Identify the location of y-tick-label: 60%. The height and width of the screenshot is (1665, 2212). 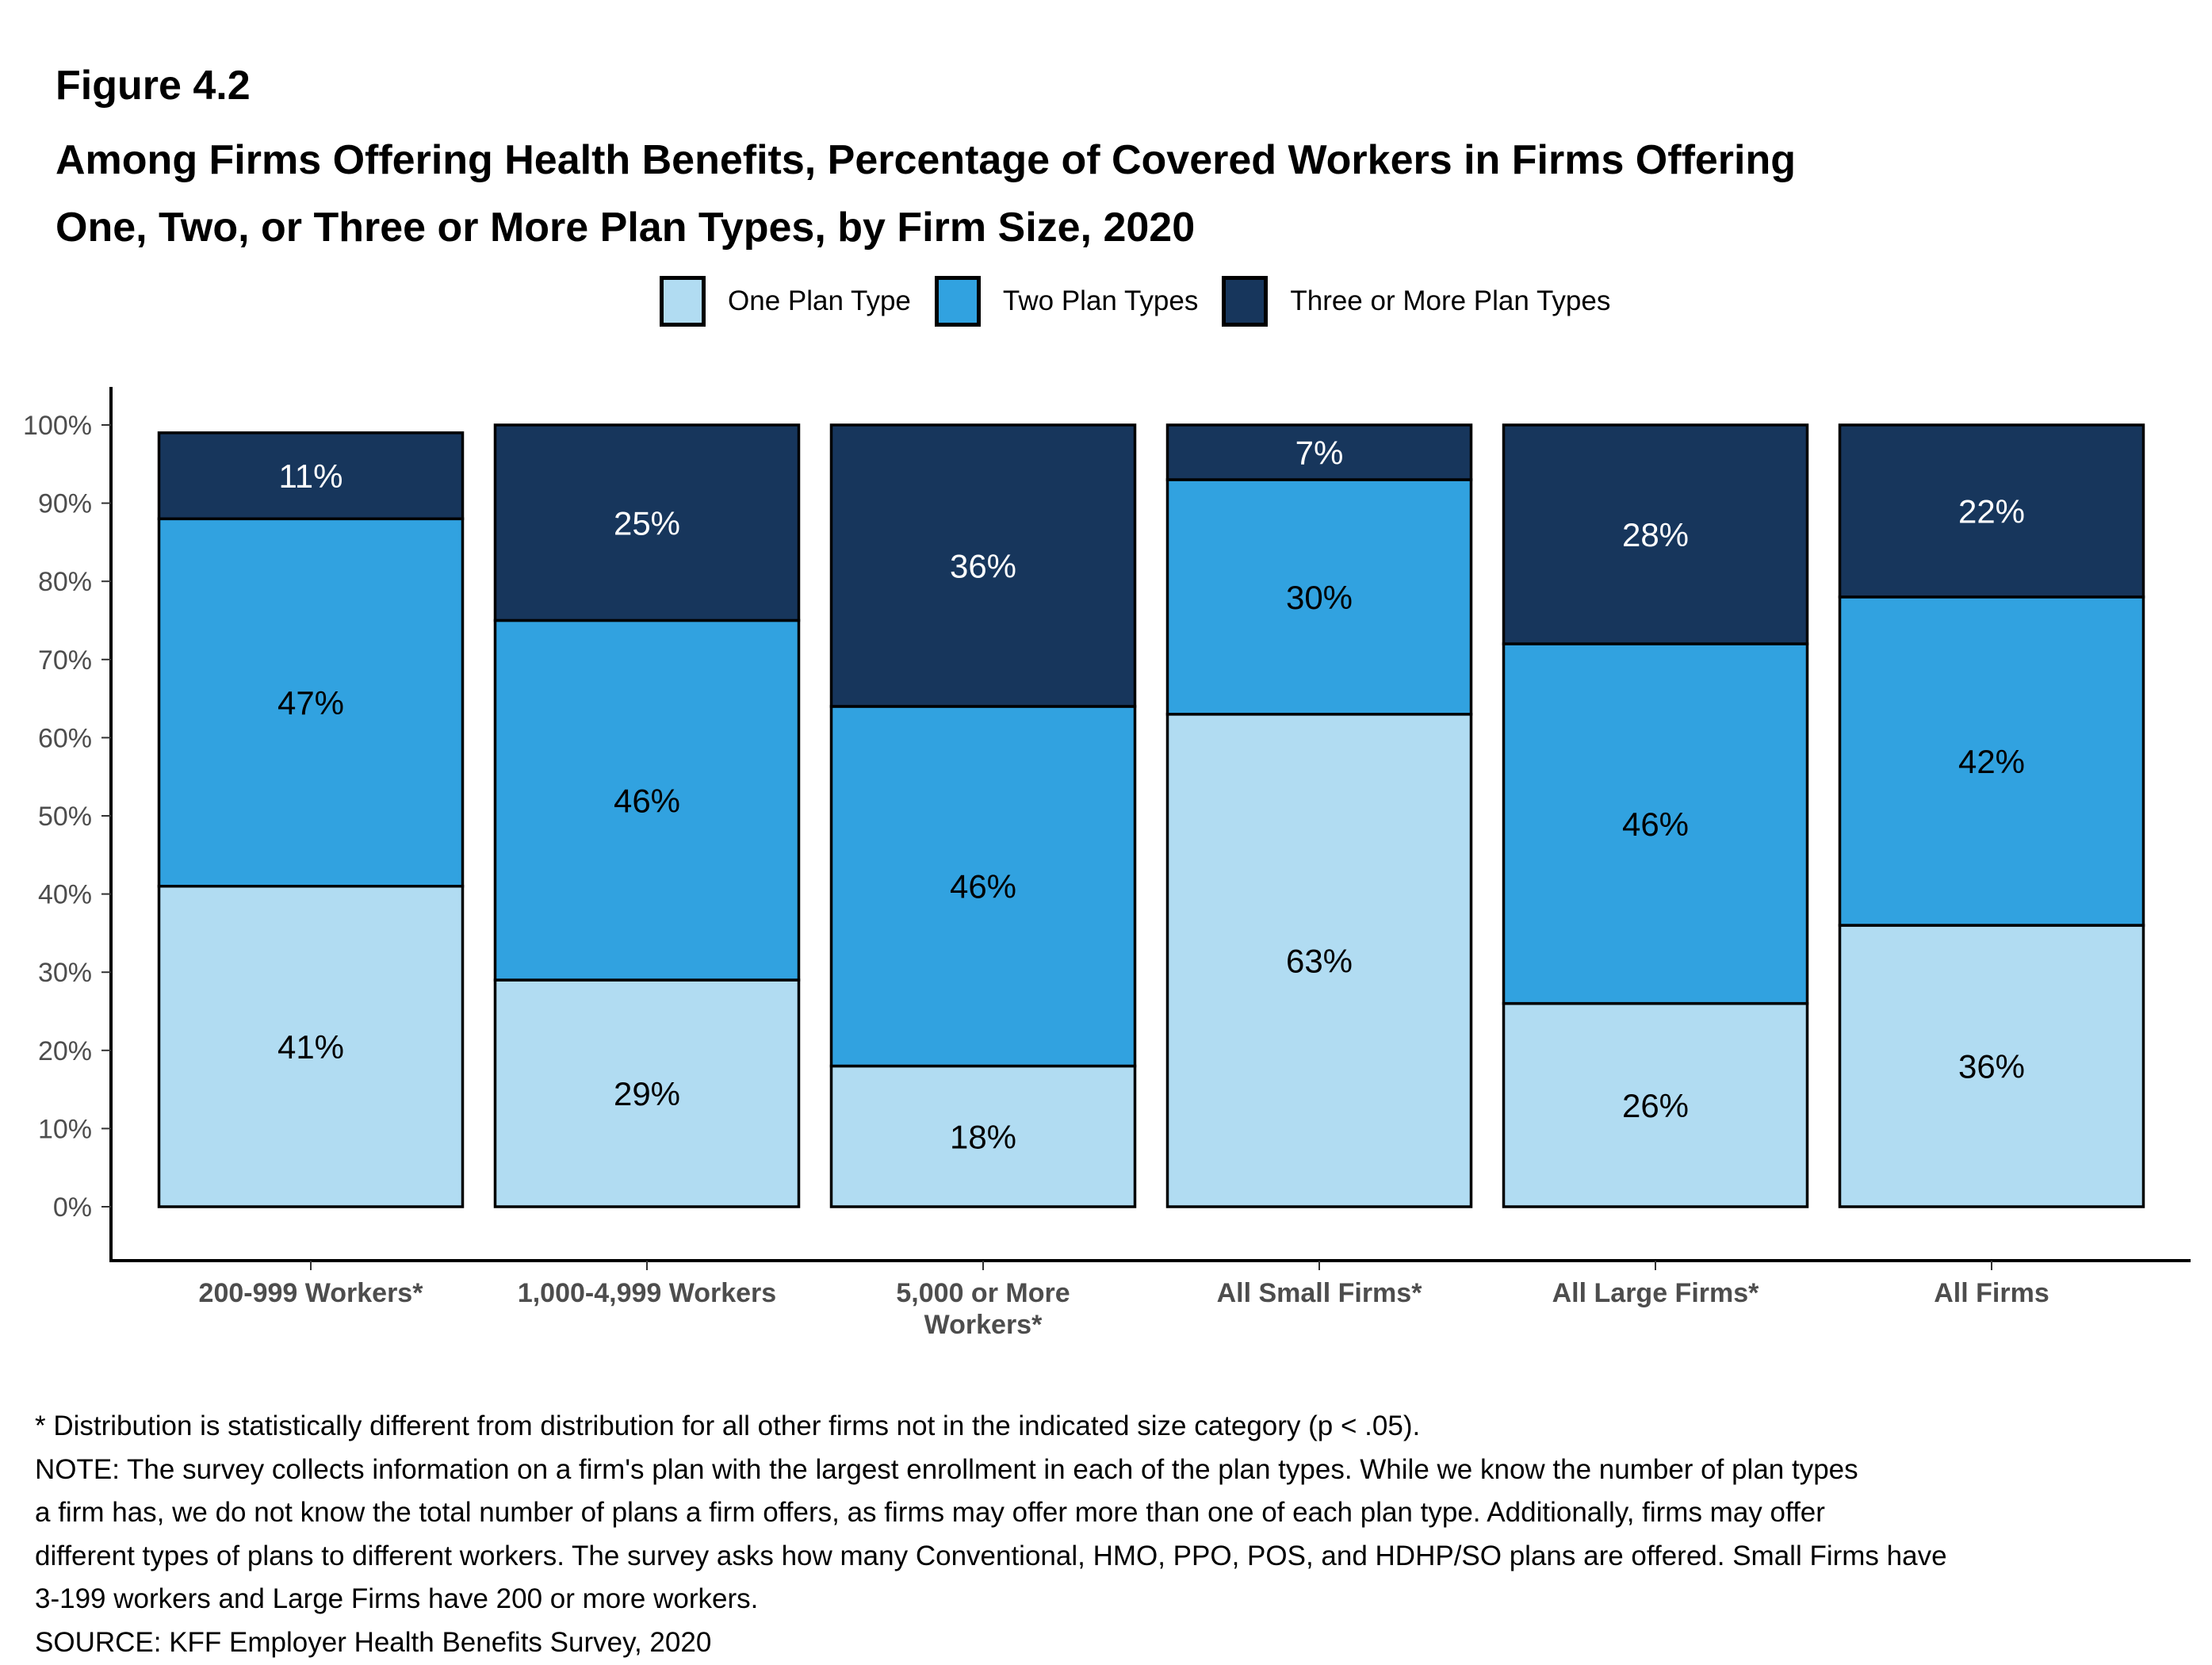
(65, 738).